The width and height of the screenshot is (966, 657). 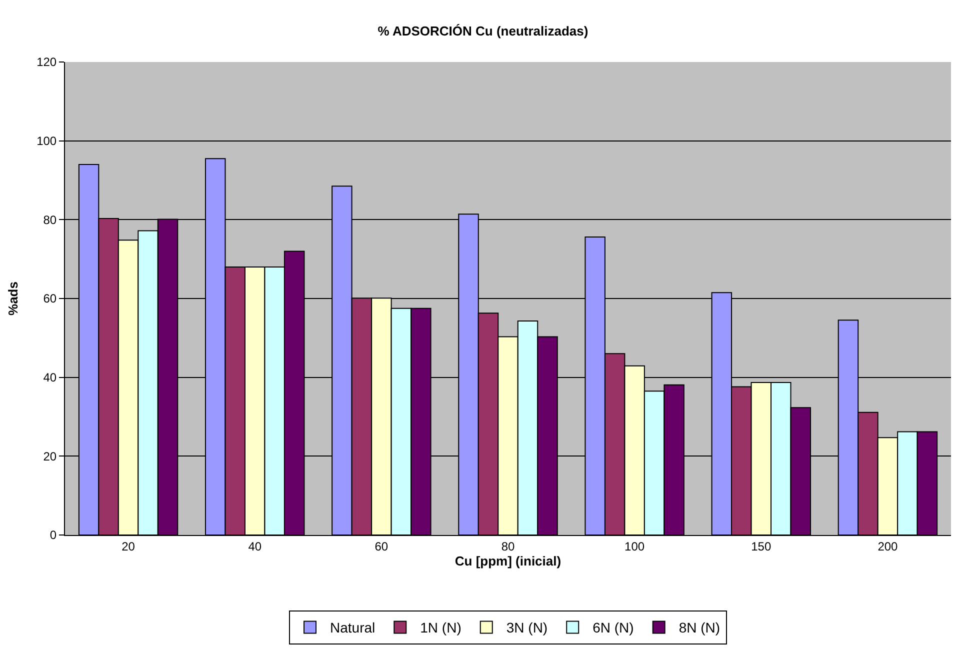 What do you see at coordinates (13, 299) in the screenshot?
I see `y-axis-title: %ads` at bounding box center [13, 299].